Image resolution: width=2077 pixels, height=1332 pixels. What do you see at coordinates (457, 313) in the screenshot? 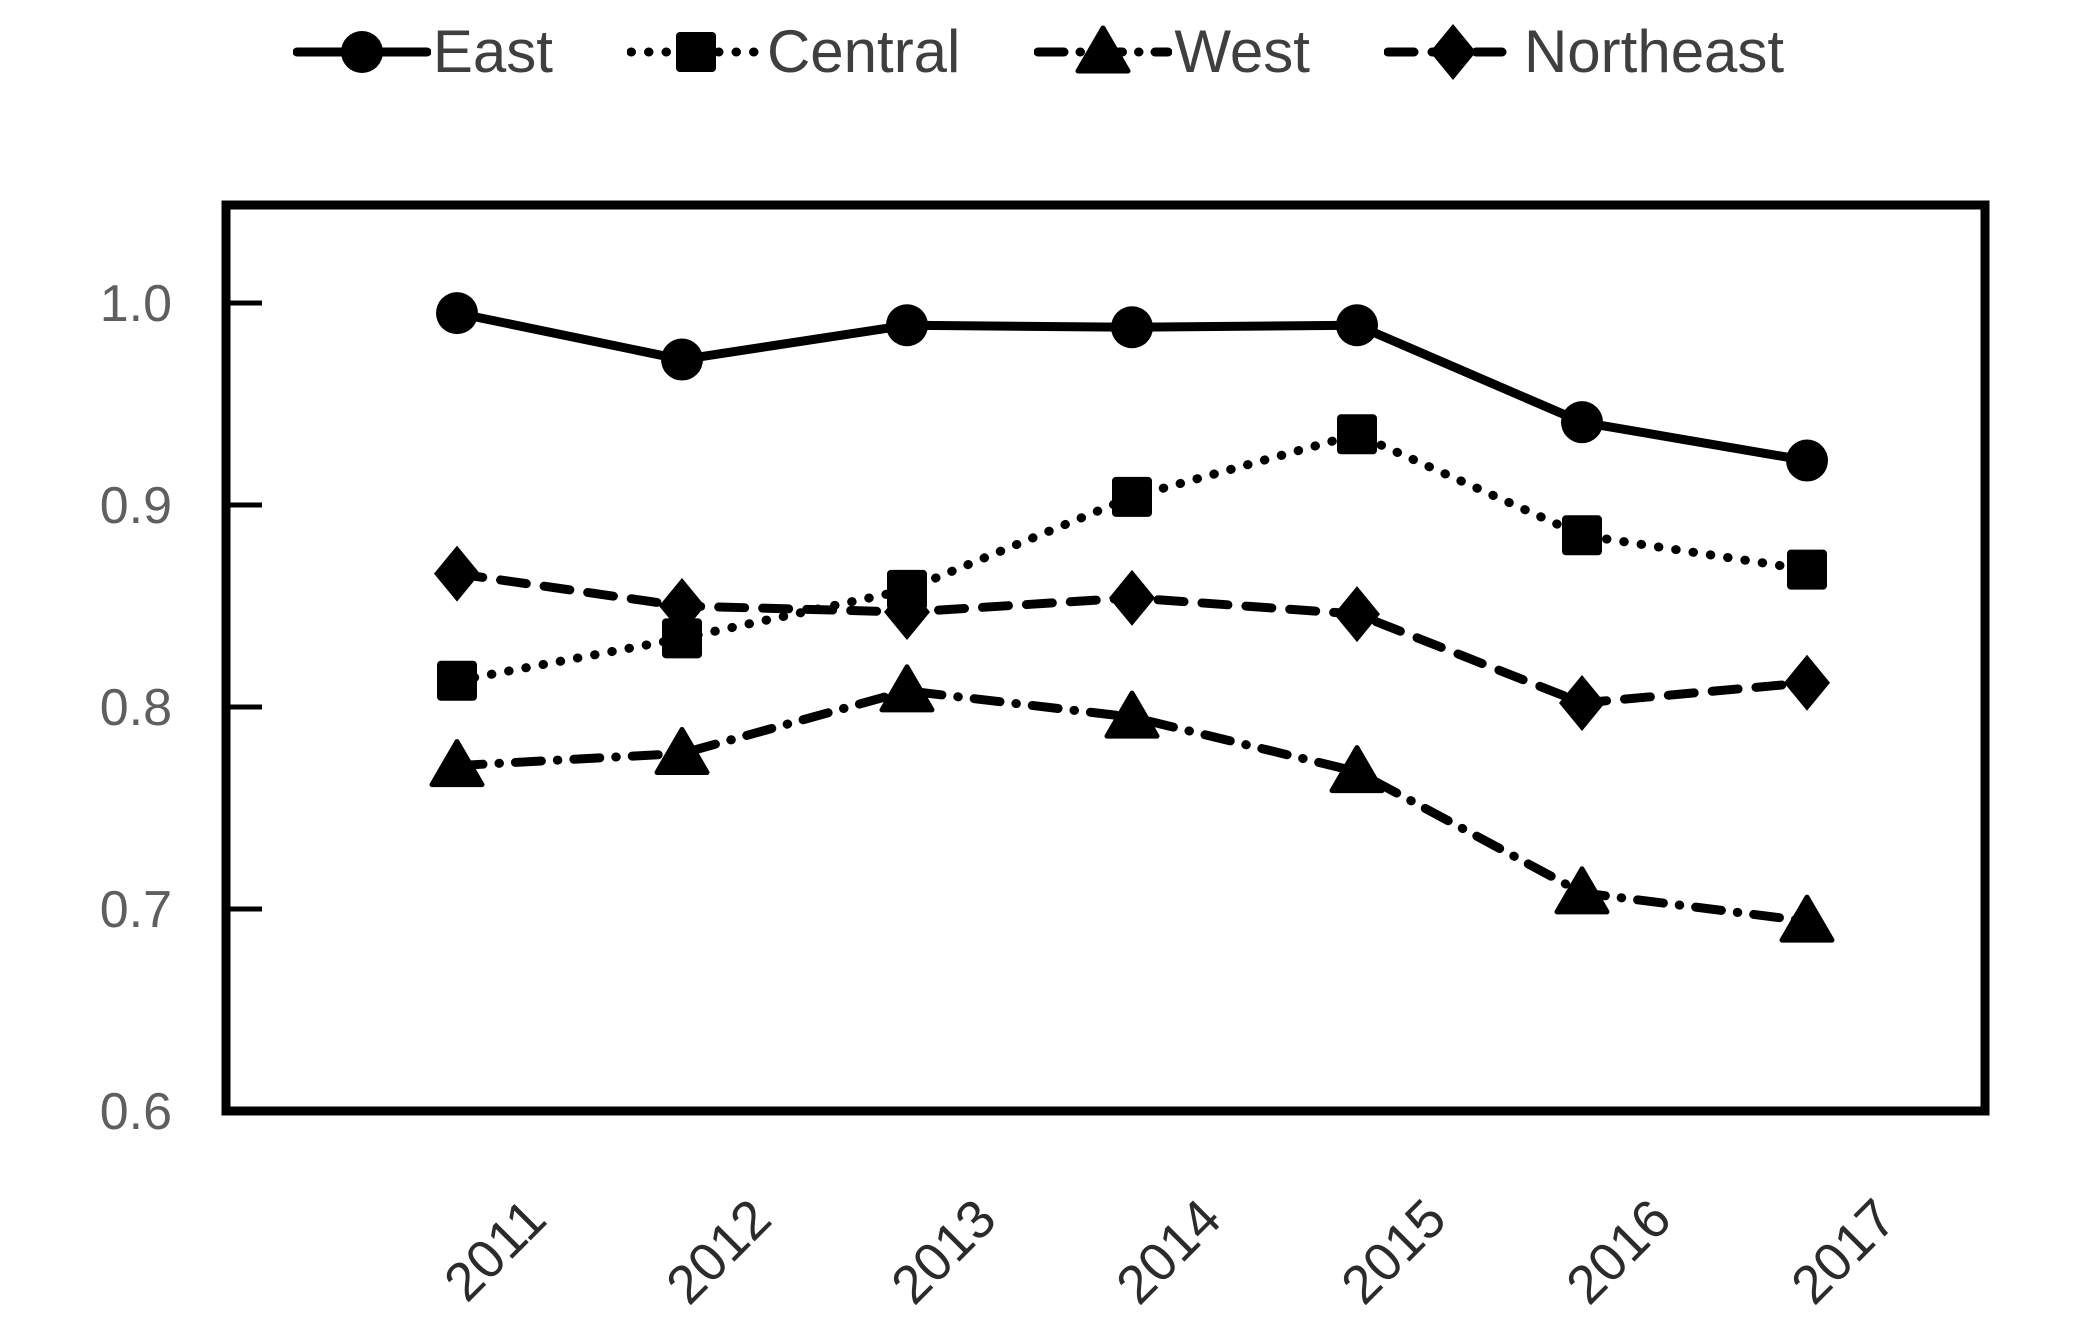
I see `marker-east-2011` at bounding box center [457, 313].